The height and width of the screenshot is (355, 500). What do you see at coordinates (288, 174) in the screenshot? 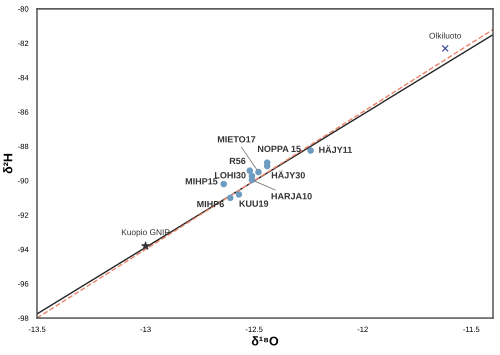
I see `annotation: HÄJY30` at bounding box center [288, 174].